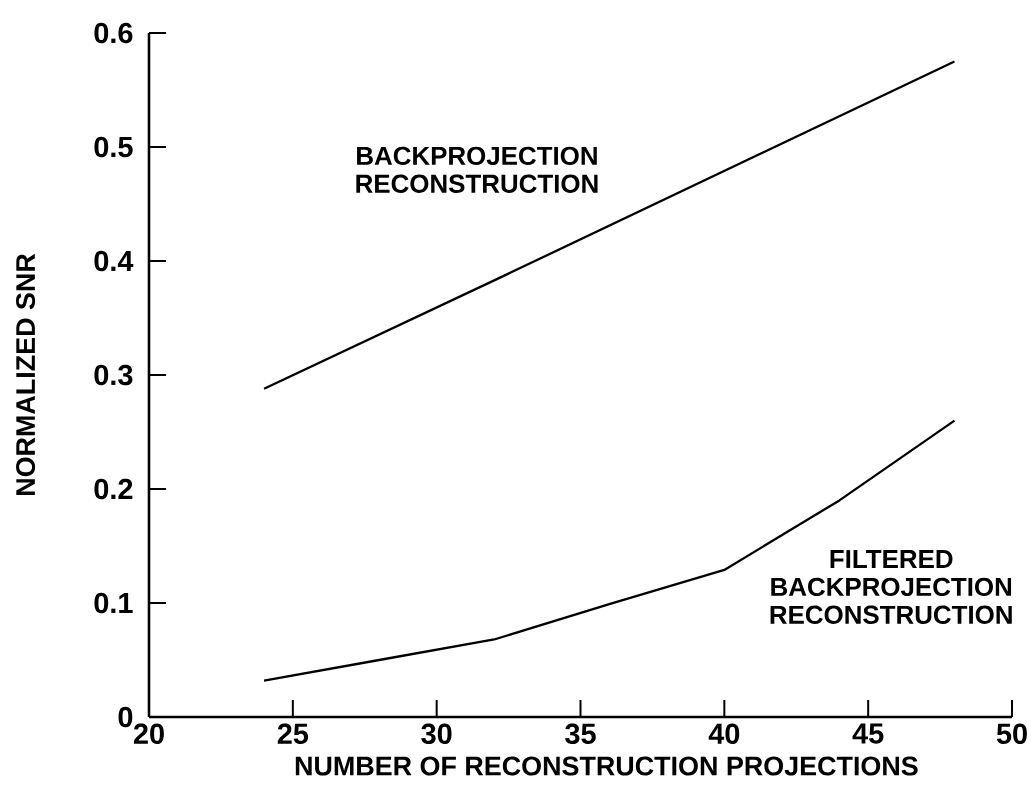 The width and height of the screenshot is (1031, 785). Describe the element at coordinates (891, 587) in the screenshot. I see `series-label: FILTERED BACKPROJECTION RECONSTRUCTION` at that location.